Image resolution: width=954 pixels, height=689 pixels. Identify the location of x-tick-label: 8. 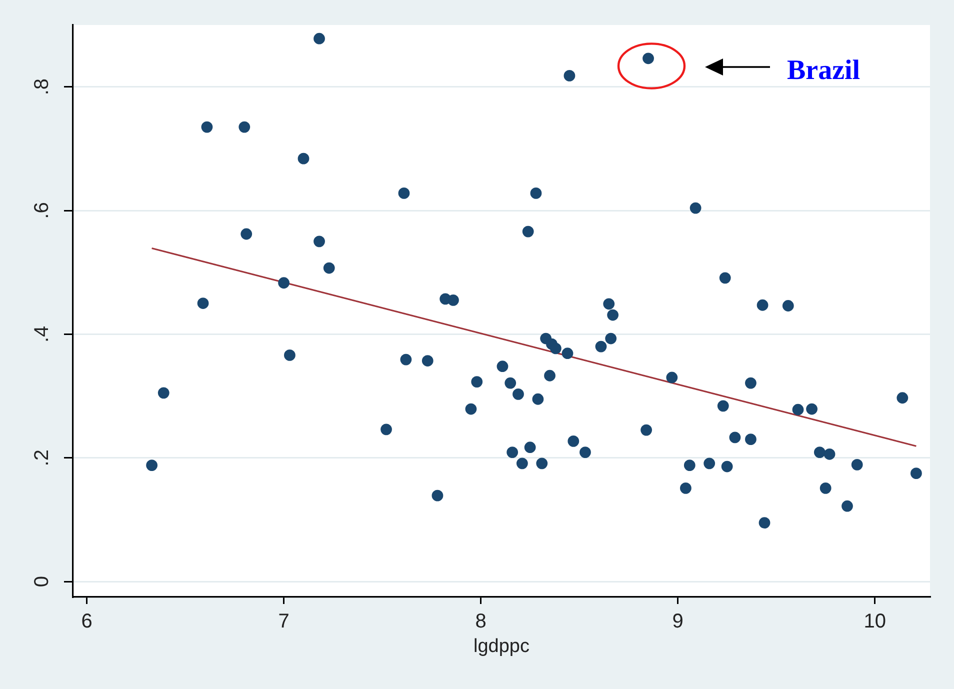
(480, 621).